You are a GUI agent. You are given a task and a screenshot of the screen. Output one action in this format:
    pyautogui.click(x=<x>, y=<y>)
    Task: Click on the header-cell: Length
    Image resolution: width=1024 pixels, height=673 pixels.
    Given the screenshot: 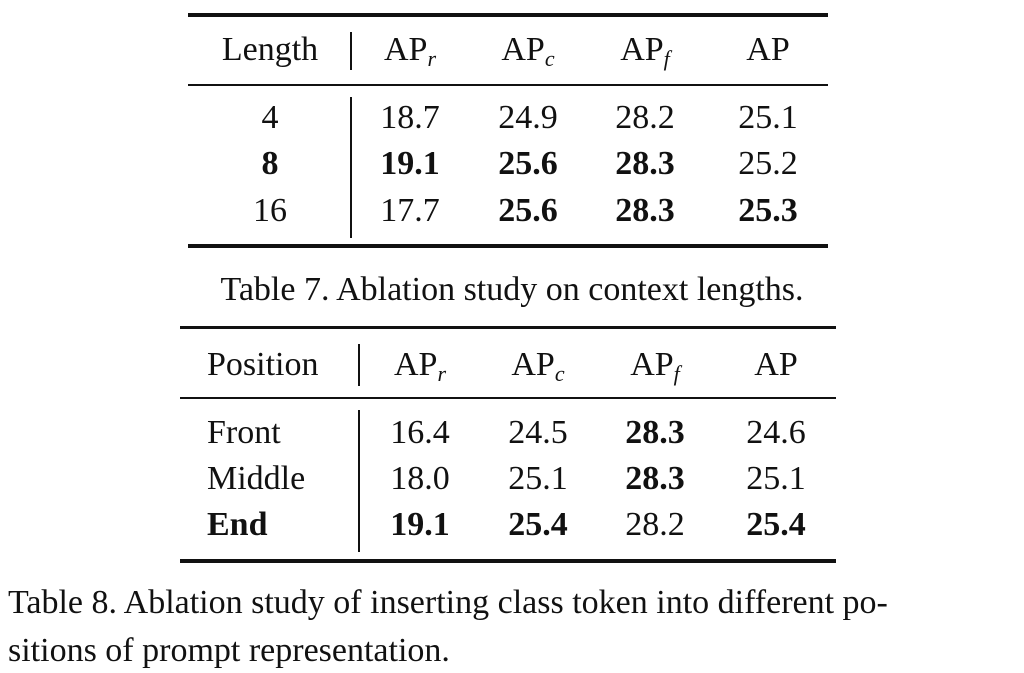 What is the action you would take?
    pyautogui.click(x=270, y=50)
    